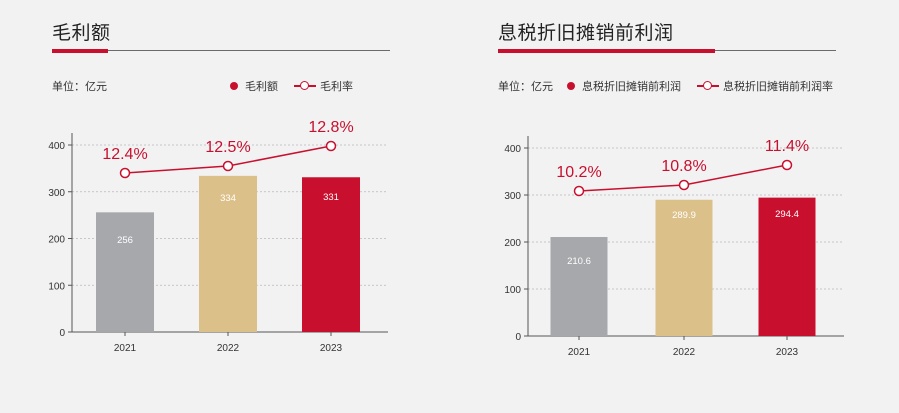 This screenshot has height=413, width=899. What do you see at coordinates (124, 154) in the screenshot?
I see `margin-value-label: 12.4%` at bounding box center [124, 154].